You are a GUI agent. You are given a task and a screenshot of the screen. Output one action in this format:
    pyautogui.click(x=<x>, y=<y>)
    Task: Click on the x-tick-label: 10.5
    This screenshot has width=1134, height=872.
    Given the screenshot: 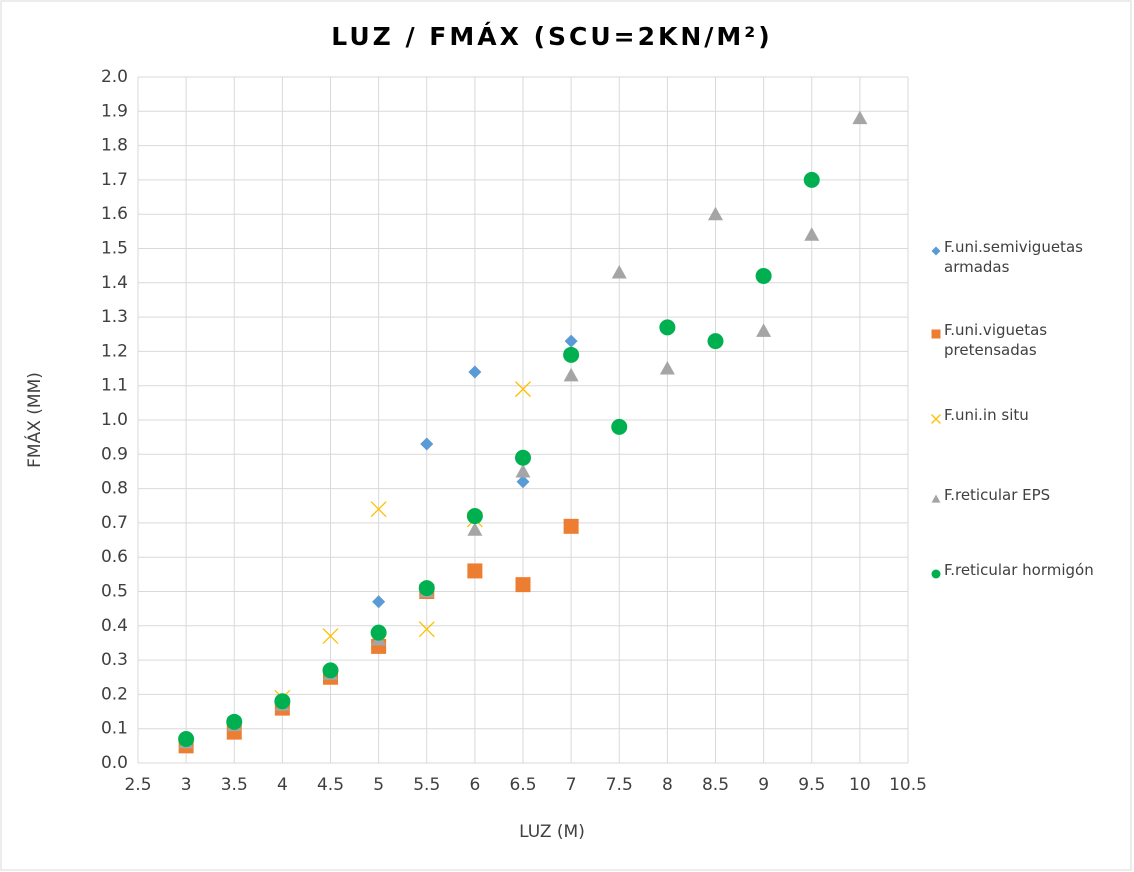 What is the action you would take?
    pyautogui.click(x=908, y=785)
    